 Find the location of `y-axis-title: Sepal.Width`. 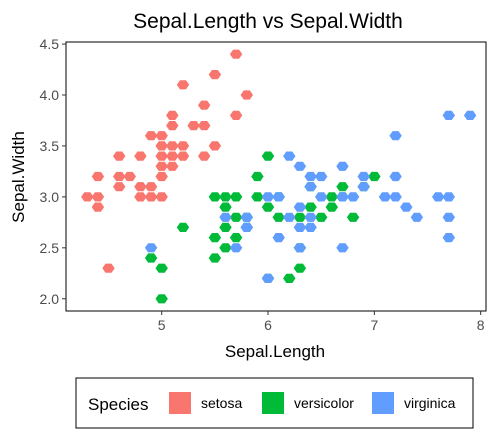

y-axis-title: Sepal.Width is located at coordinates (18, 177).